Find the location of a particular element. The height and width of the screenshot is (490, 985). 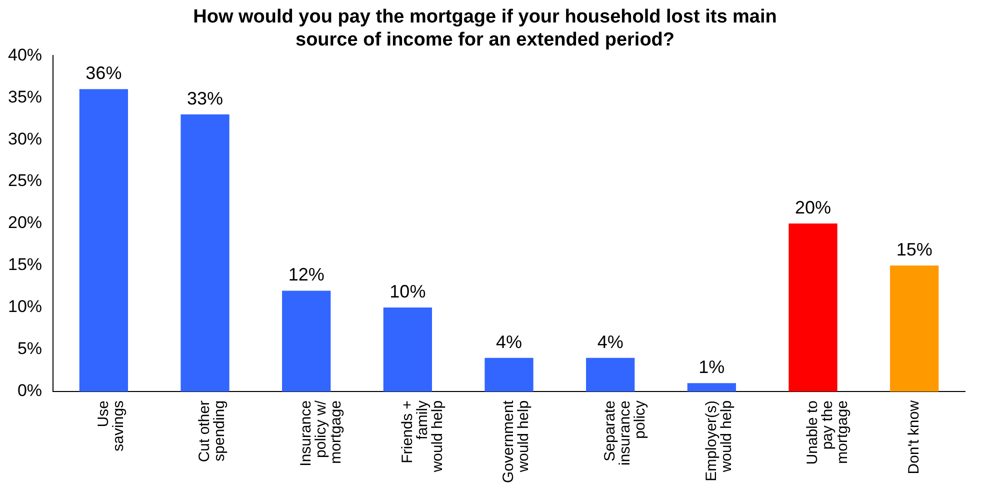

data-label: 33% is located at coordinates (205, 98).